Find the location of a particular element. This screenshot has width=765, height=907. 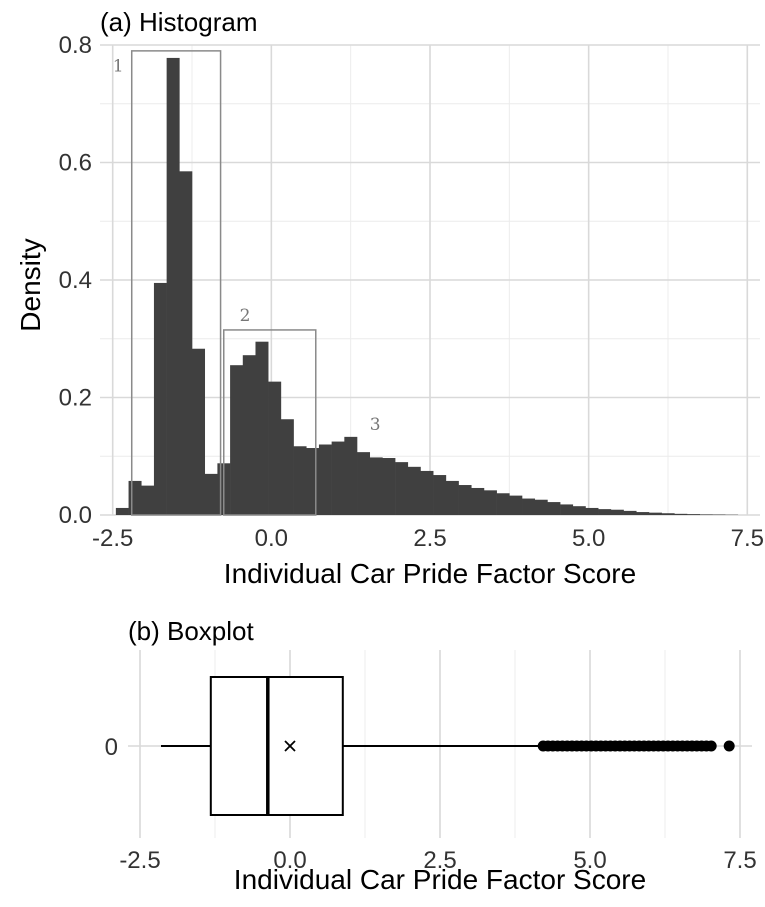

y-tick-label: 0.6 is located at coordinates (75, 163).